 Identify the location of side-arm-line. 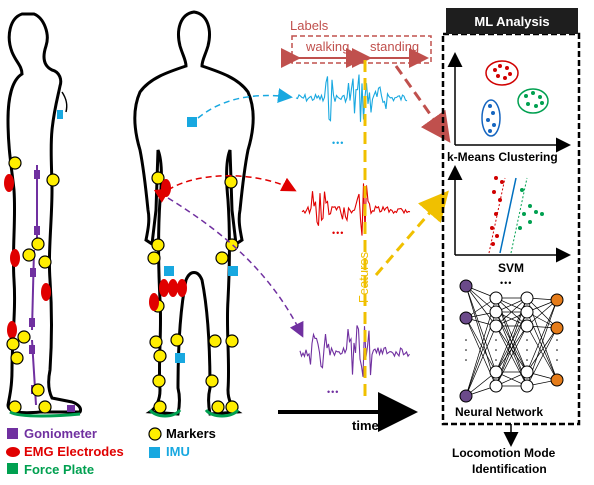
(64, 102).